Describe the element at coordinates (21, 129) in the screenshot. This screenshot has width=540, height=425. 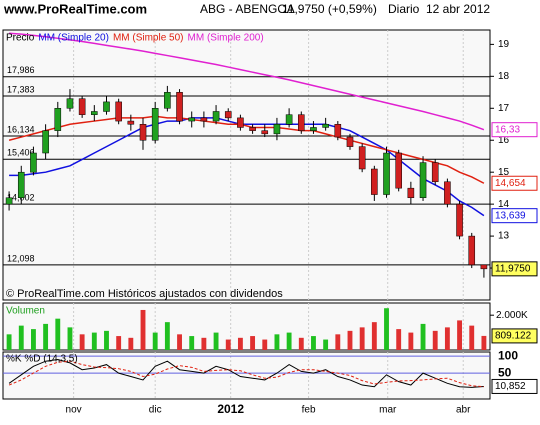
I see `level-label: 16,134` at that location.